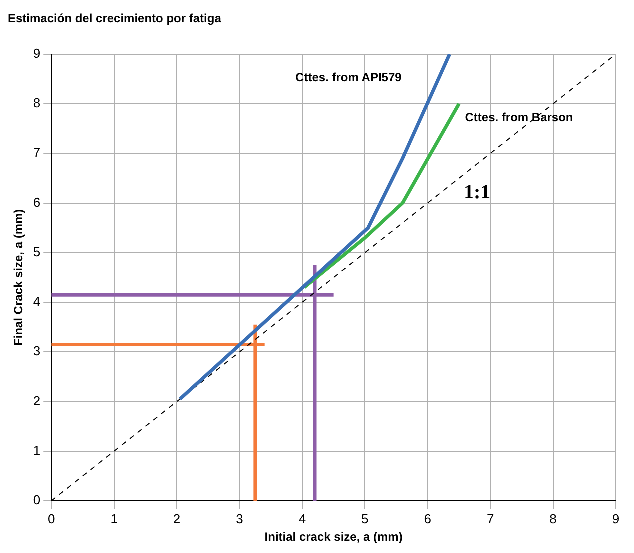 This screenshot has width=634, height=553. I want to click on text: Cttes. from API579, so click(349, 77).